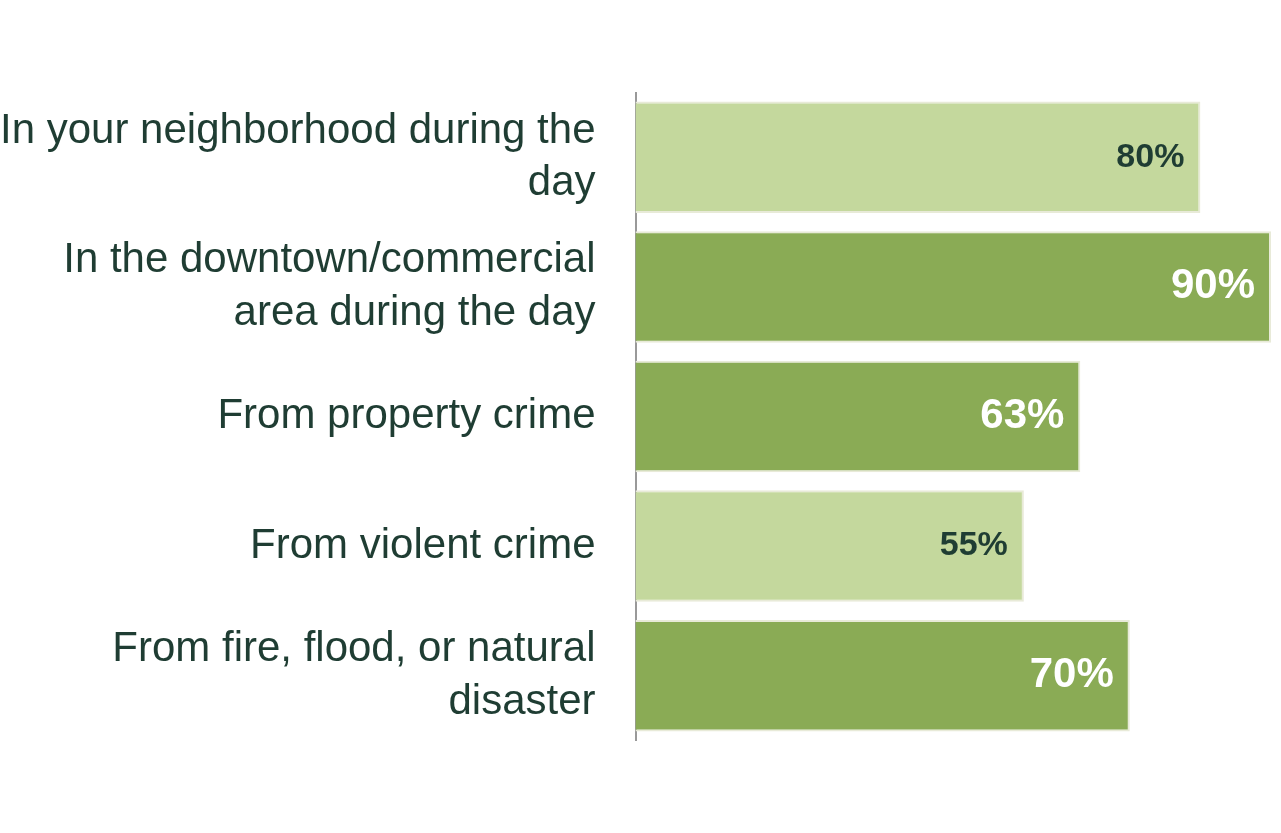 The image size is (1281, 833). Describe the element at coordinates (1071, 673) in the screenshot. I see `data-label: 70%` at that location.